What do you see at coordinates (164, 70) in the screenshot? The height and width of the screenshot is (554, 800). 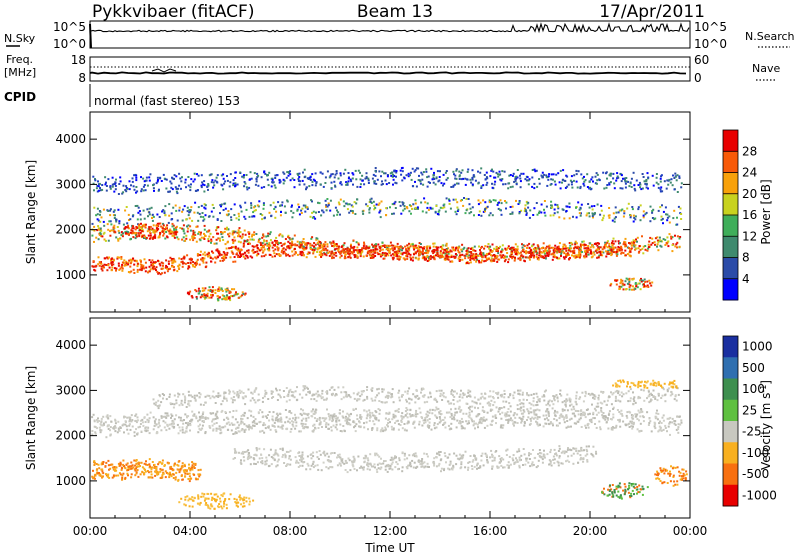 I see `freq-wiggle` at bounding box center [164, 70].